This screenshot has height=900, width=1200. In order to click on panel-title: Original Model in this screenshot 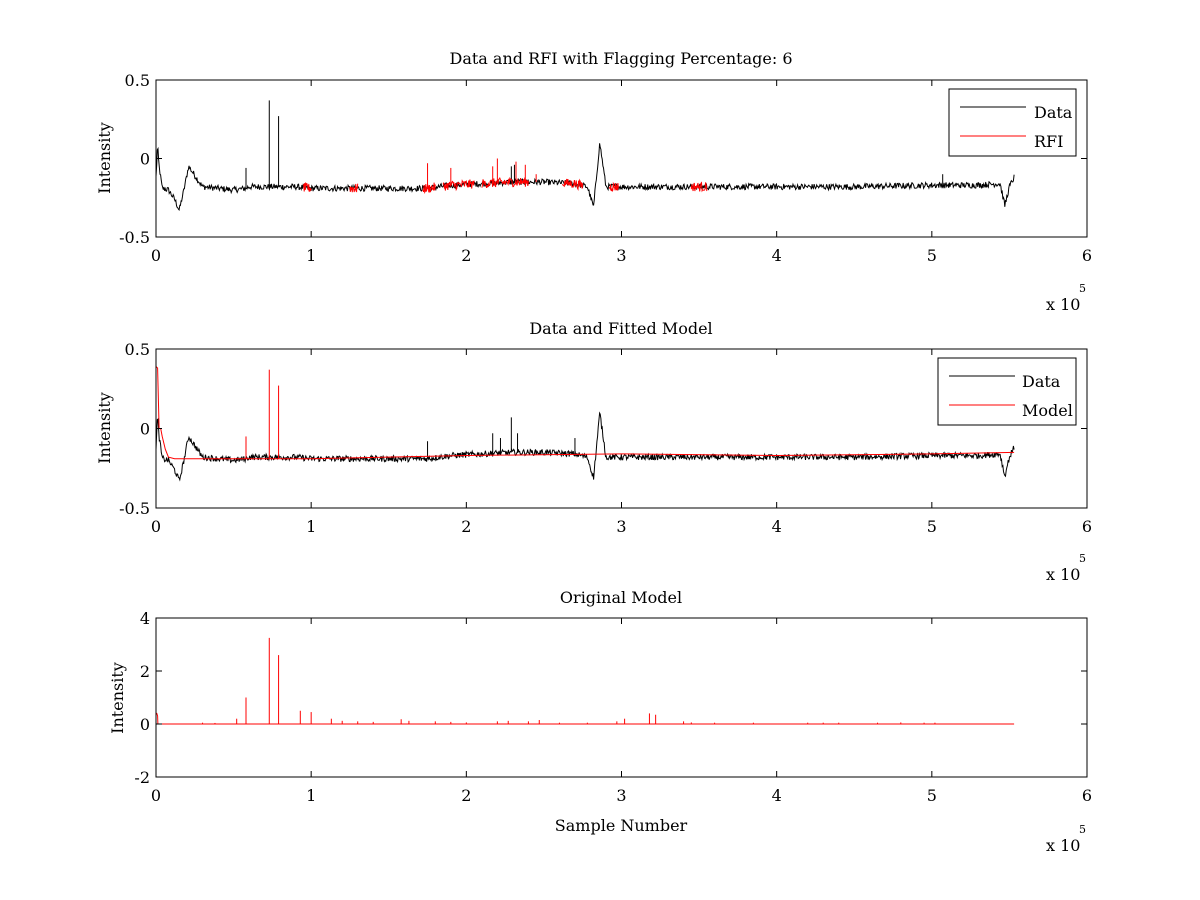, I will do `click(621, 597)`.